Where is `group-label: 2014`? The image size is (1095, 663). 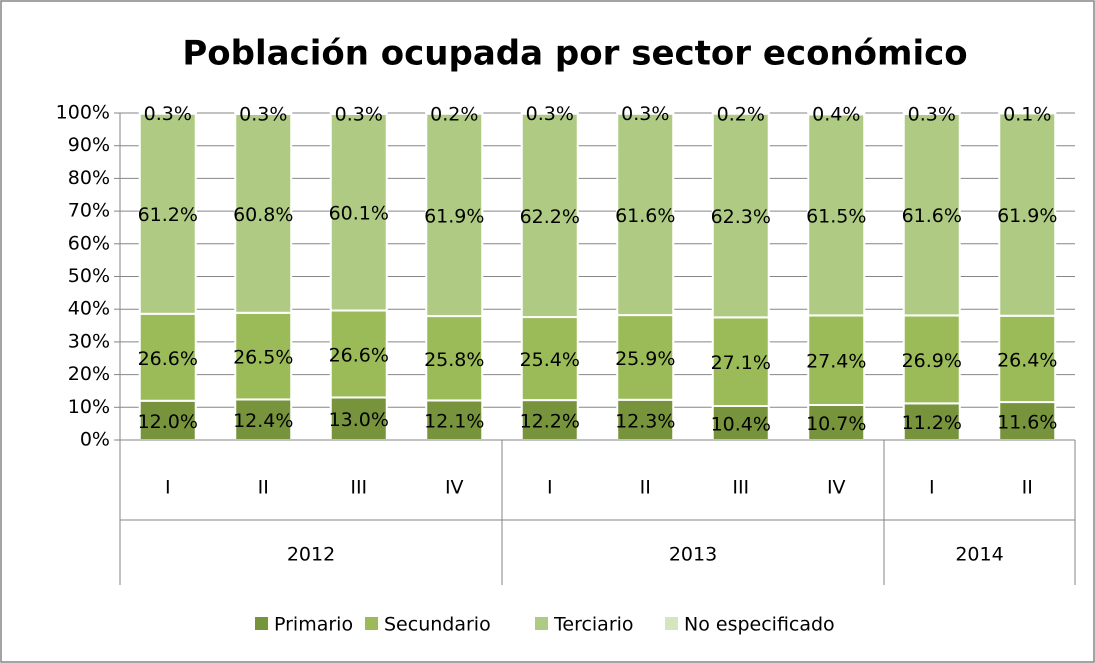
group-label: 2014 is located at coordinates (979, 555).